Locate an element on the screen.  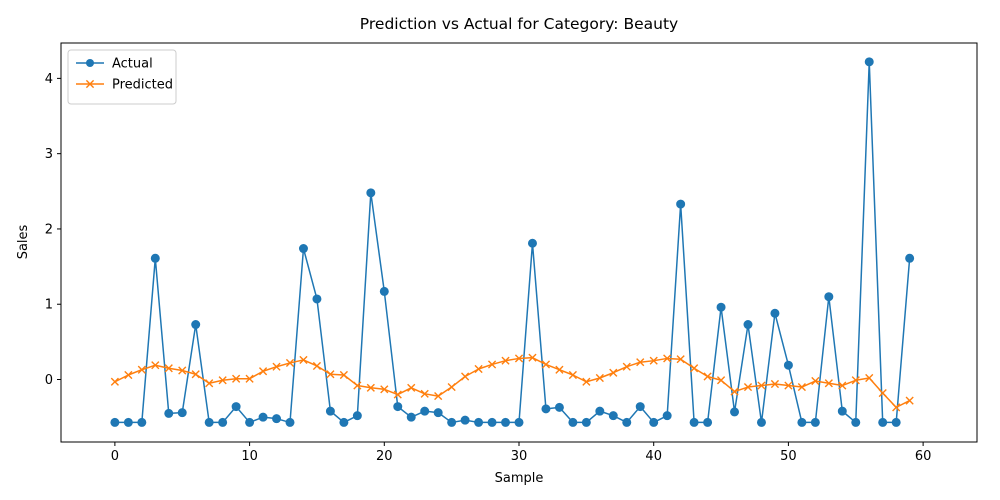
series-line-predicted is located at coordinates (512, 382).